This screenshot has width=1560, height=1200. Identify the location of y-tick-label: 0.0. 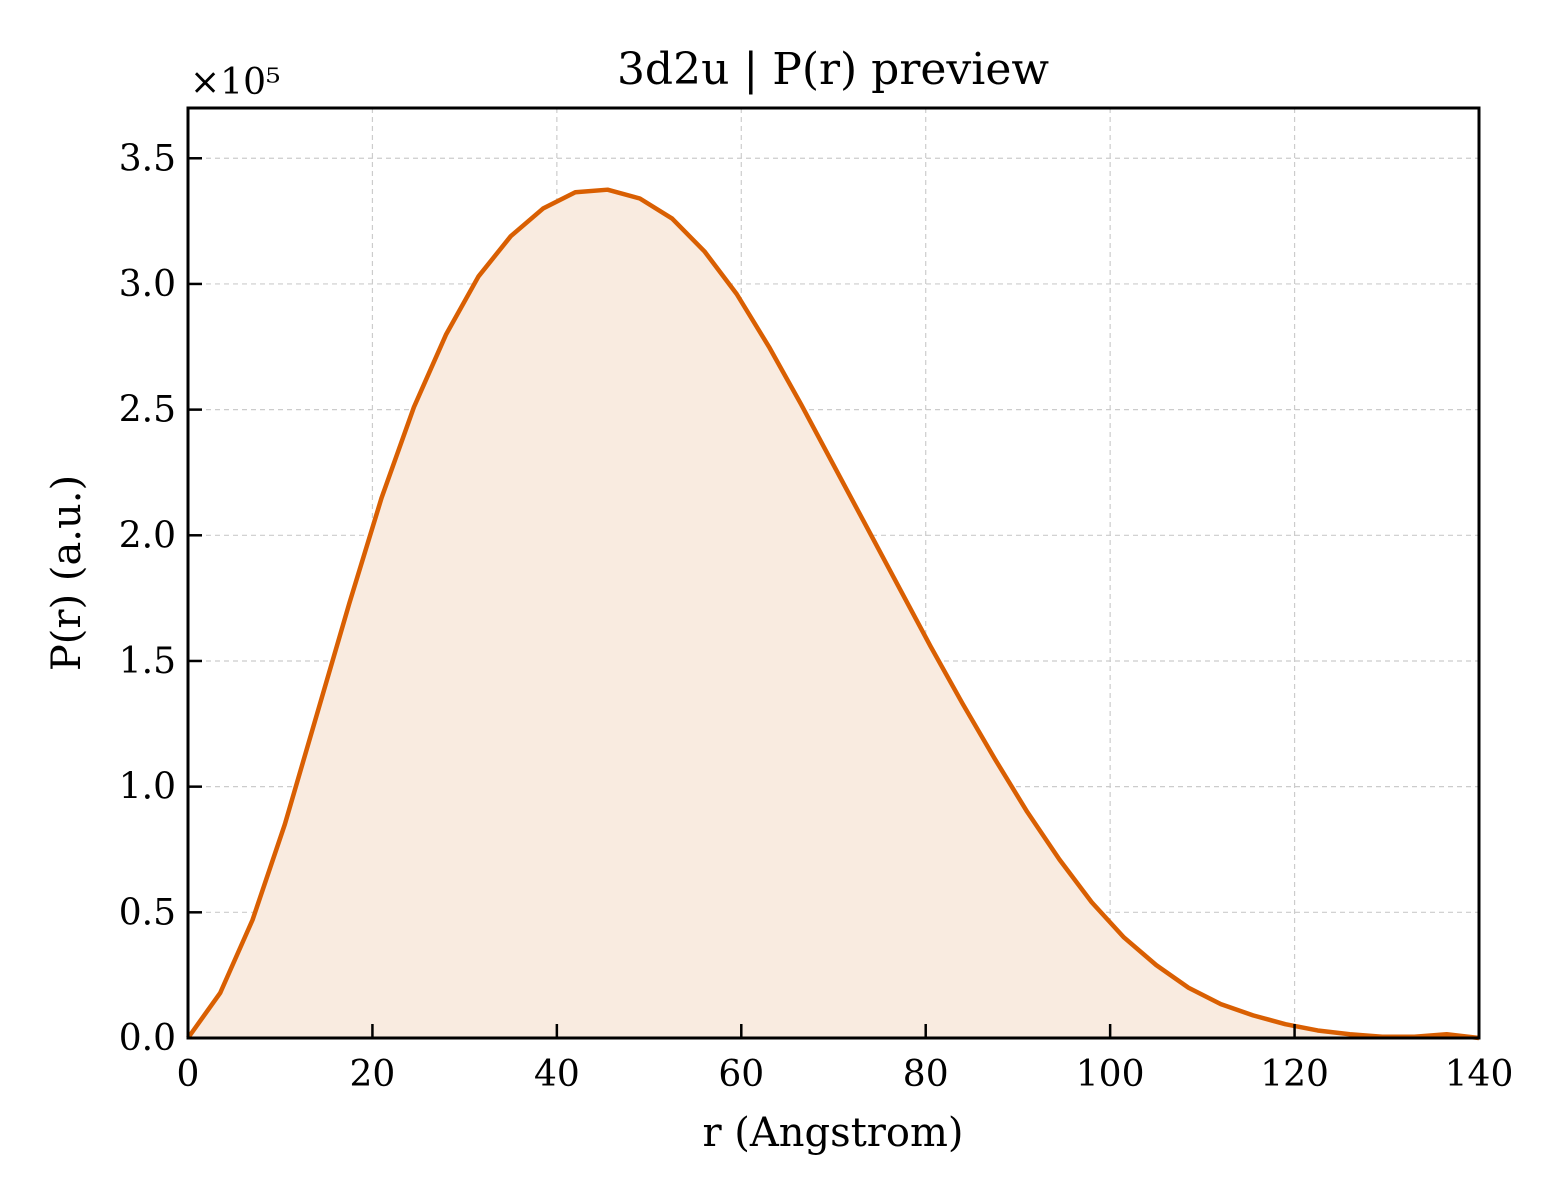
(147, 1038).